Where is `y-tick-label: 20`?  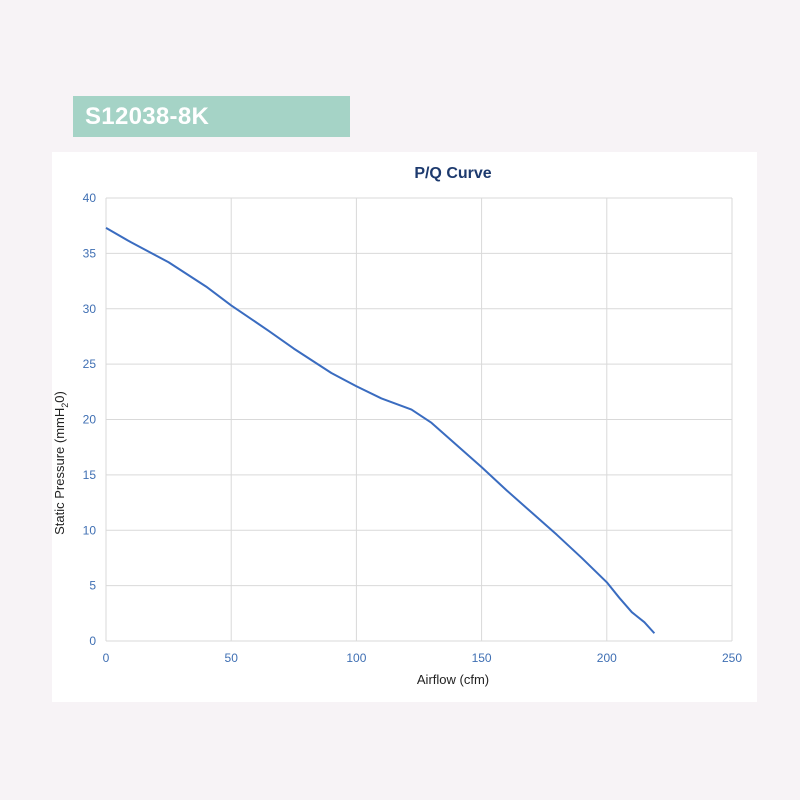 y-tick-label: 20 is located at coordinates (90, 420).